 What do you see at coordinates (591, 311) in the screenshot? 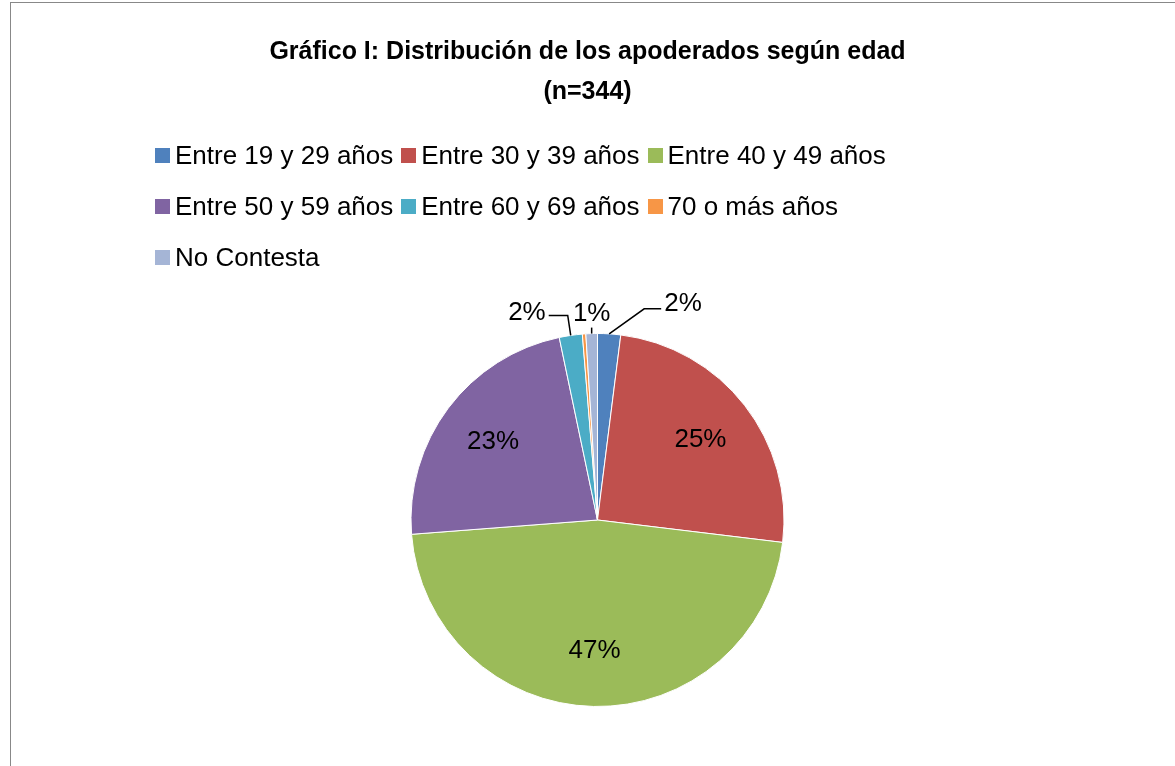
I see `data-label: 1%` at bounding box center [591, 311].